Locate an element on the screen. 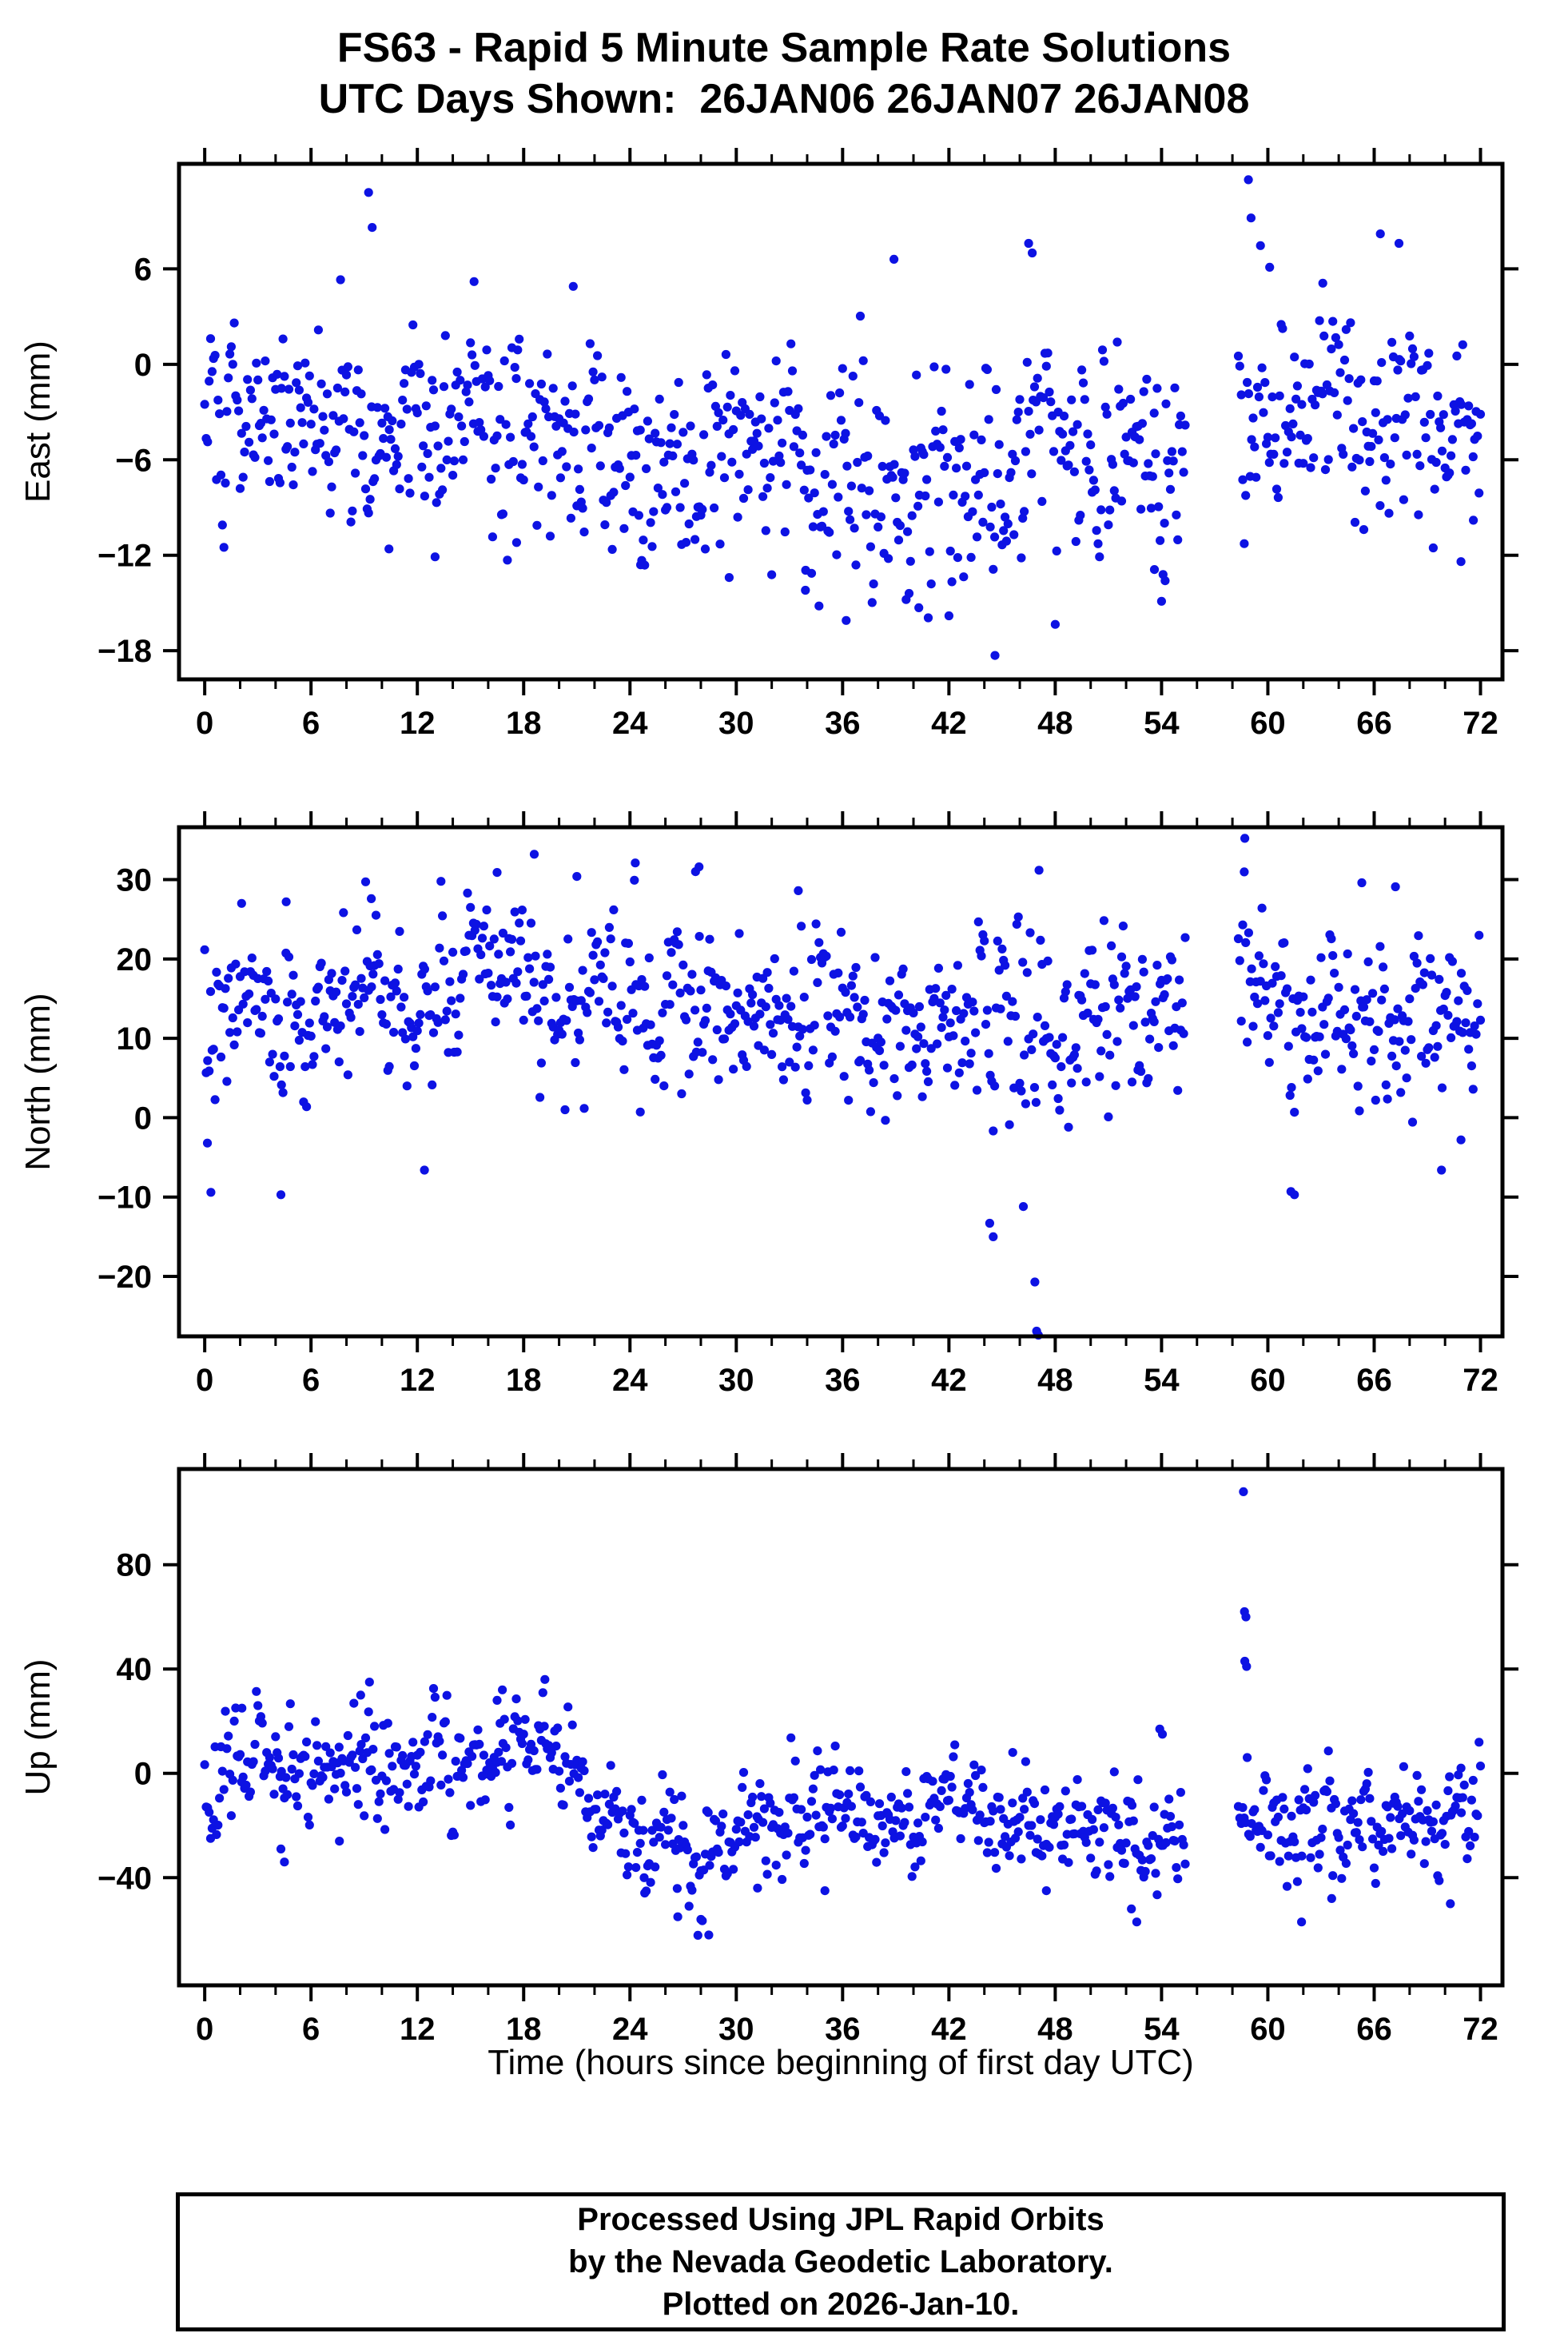 The width and height of the screenshot is (1568, 2345). footer-line-1: Processed Using JPL Rapid Orbits is located at coordinates (840, 2219).